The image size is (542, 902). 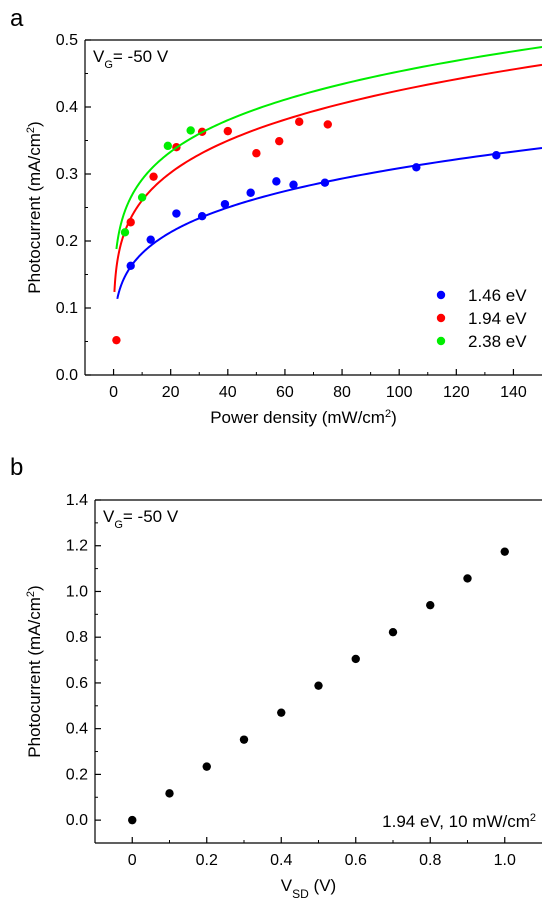 What do you see at coordinates (322, 885) in the screenshot?
I see `x-axis-title-end: (V)` at bounding box center [322, 885].